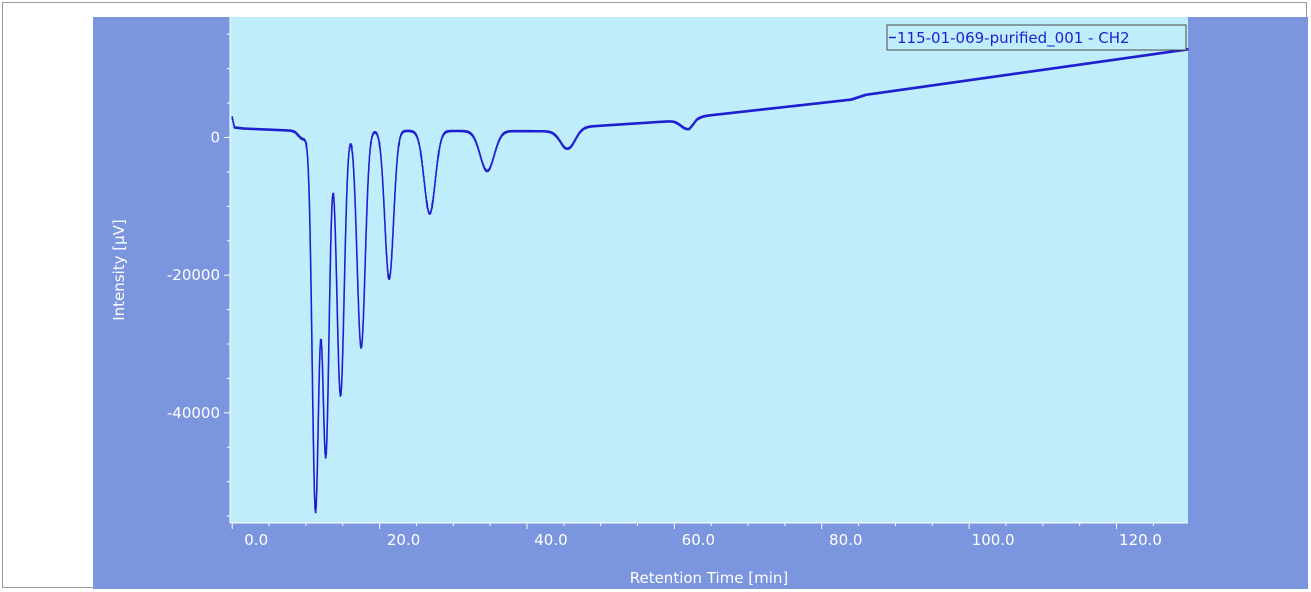 The image size is (1311, 592). What do you see at coordinates (119, 270) in the screenshot?
I see `y-axis-label: Intensity [µV]` at bounding box center [119, 270].